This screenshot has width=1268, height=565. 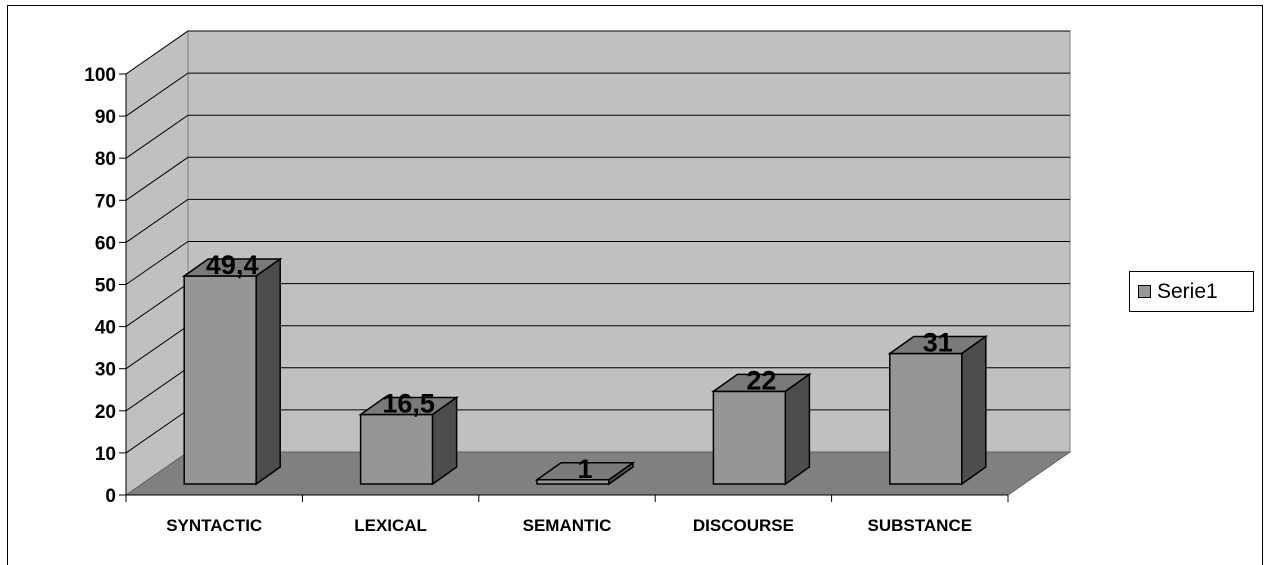 I want to click on y-tick-label: 30, so click(x=105, y=370).